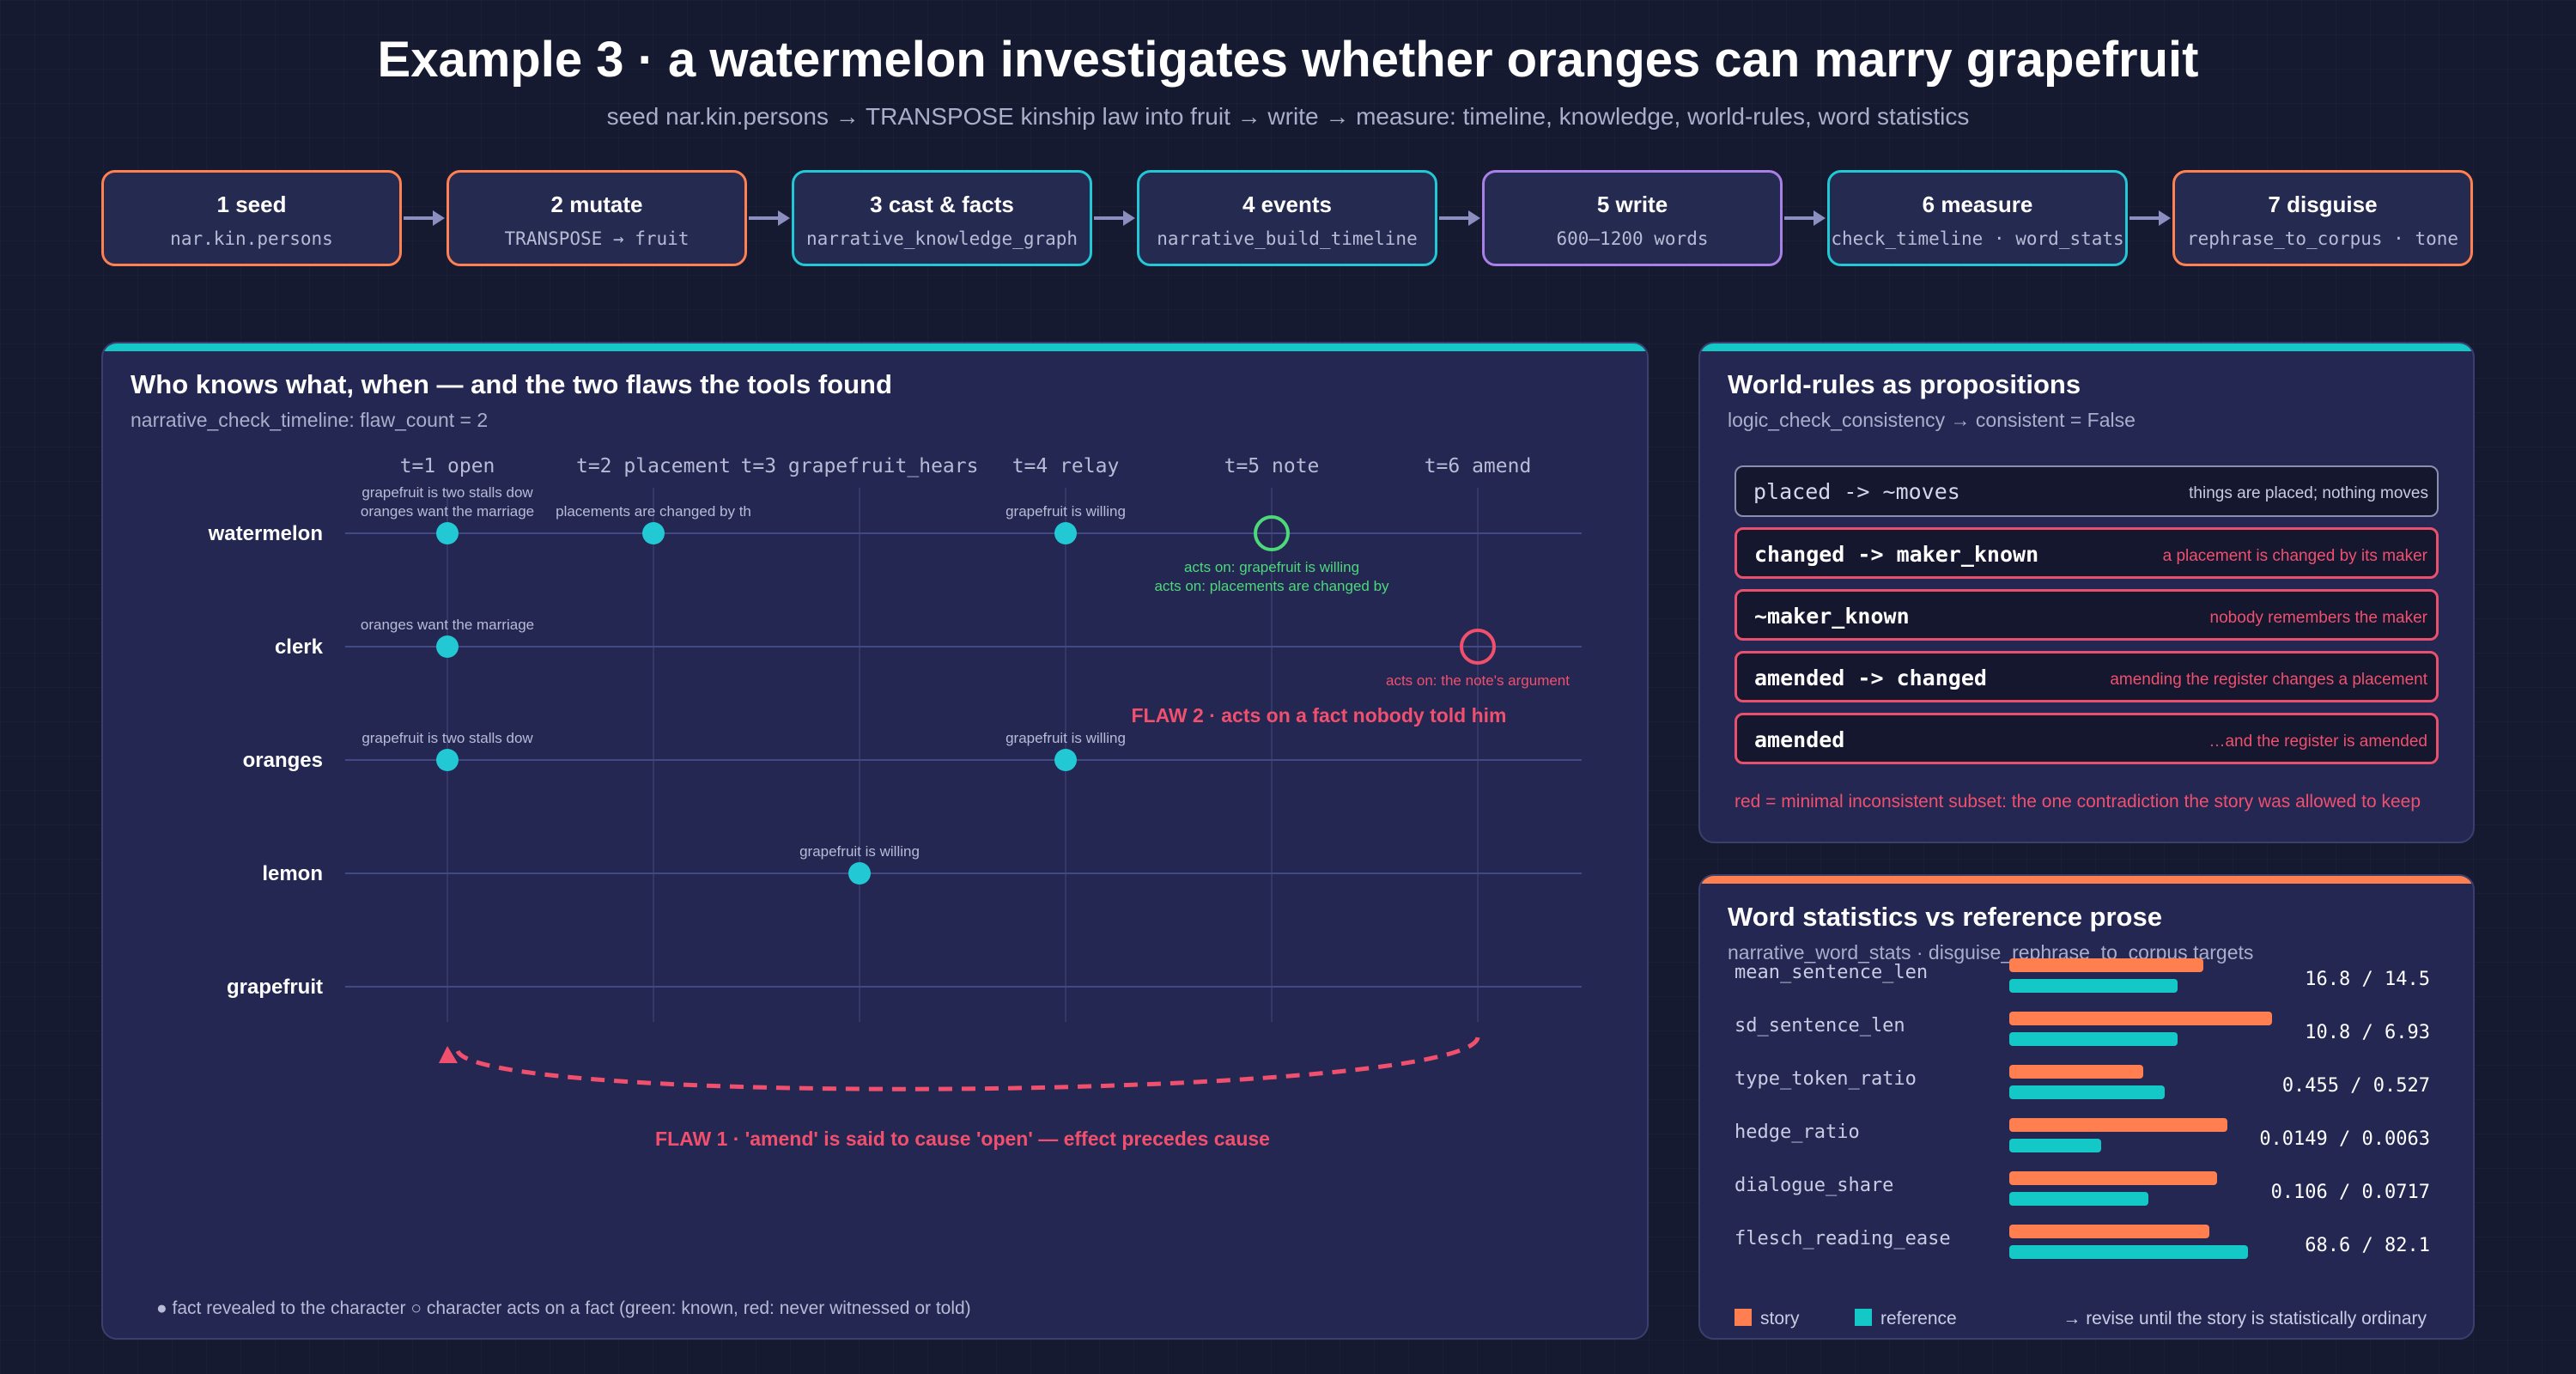 This screenshot has height=1374, width=2576. I want to click on world-rules-title: World-rules as propositions, so click(1904, 384).